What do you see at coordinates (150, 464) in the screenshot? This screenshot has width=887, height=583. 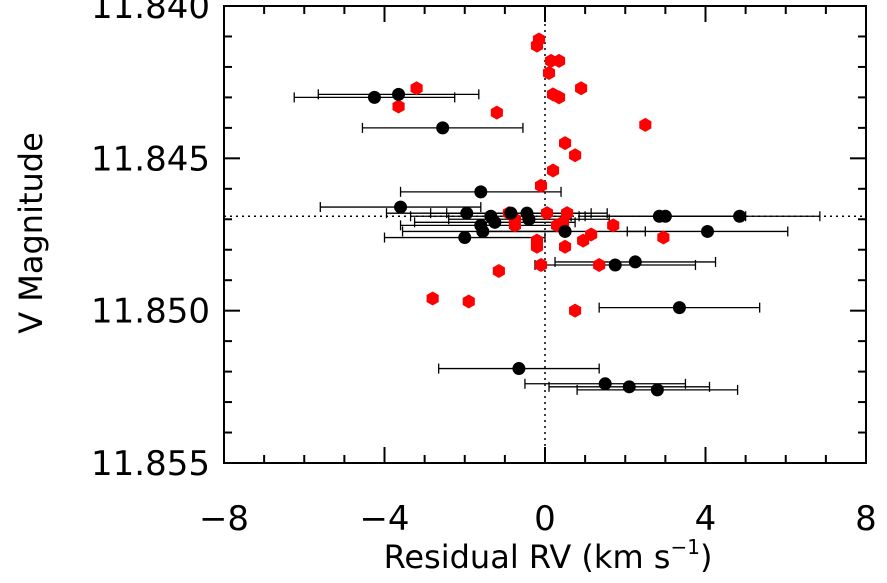 I see `y-tick-label: 11.855` at bounding box center [150, 464].